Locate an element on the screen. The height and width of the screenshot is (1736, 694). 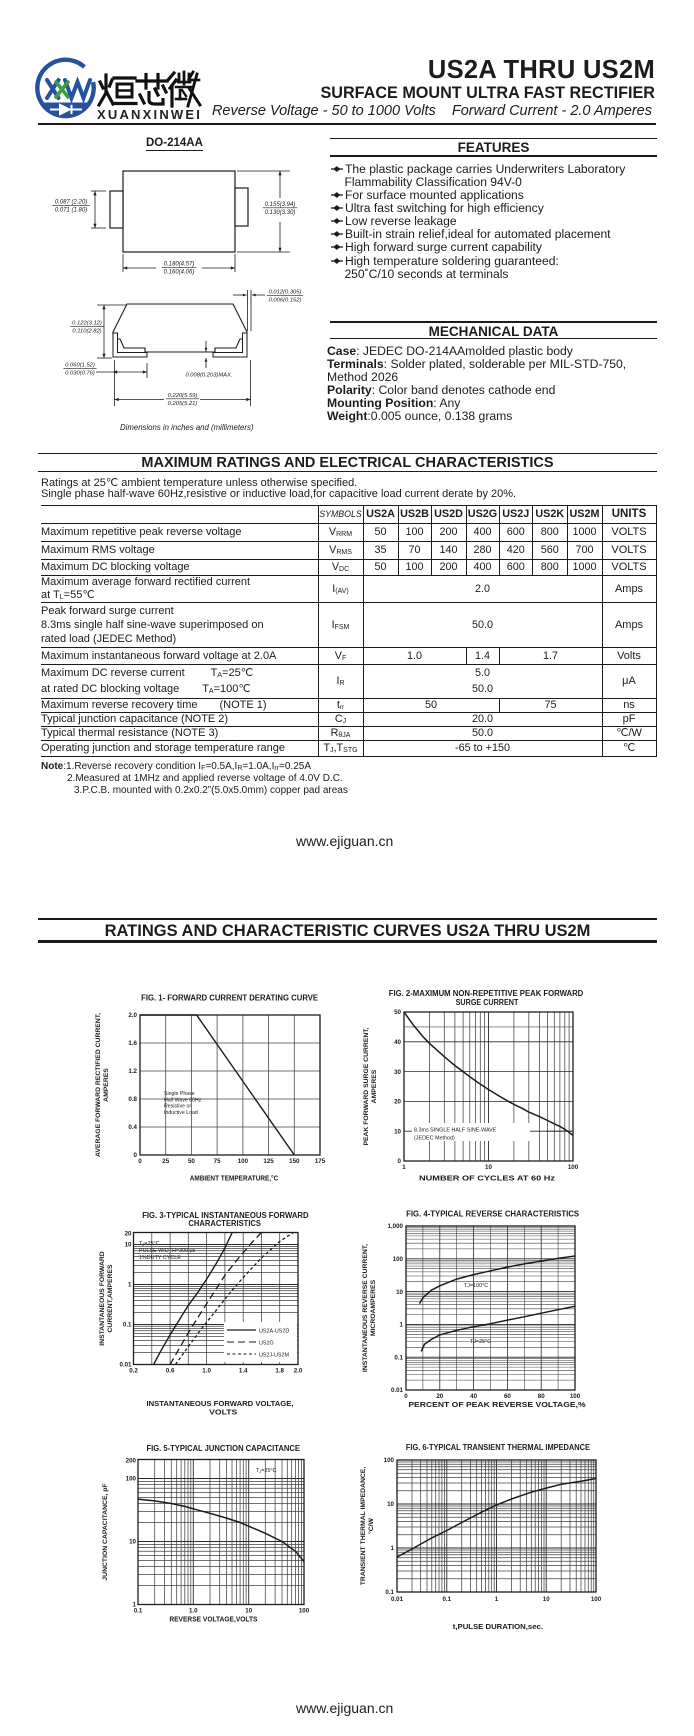
svg-text: t,PULSE DURATION,sec. is located at coordinates (498, 1626).